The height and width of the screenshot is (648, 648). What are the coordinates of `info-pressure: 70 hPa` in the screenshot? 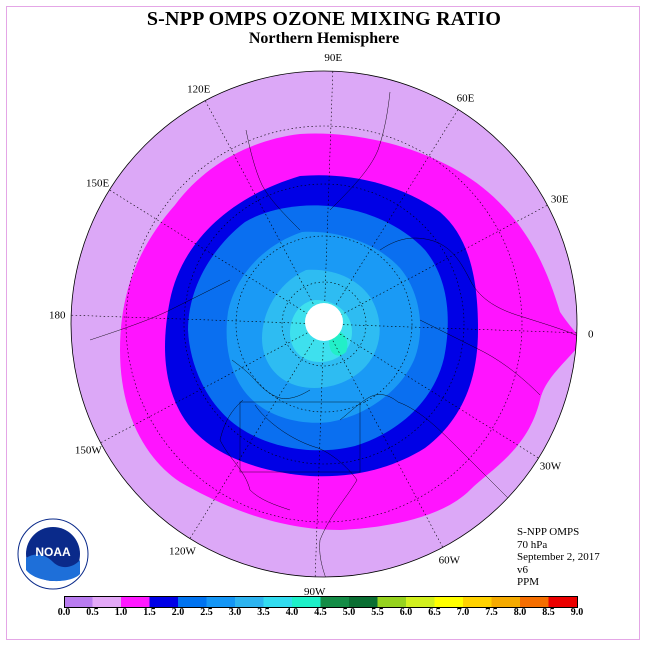 It's located at (532, 544).